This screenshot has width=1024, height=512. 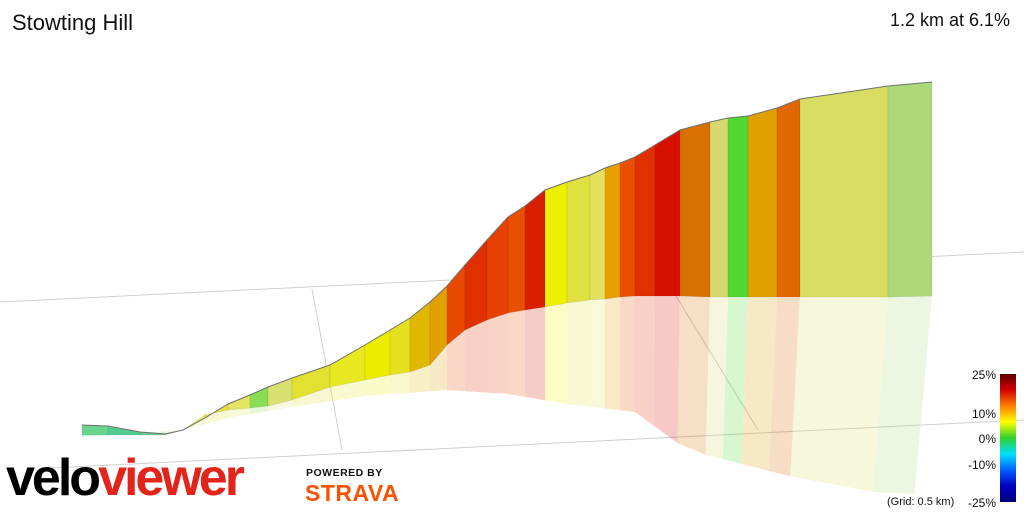 I want to click on gradient-legend-bar, so click(x=1008, y=438).